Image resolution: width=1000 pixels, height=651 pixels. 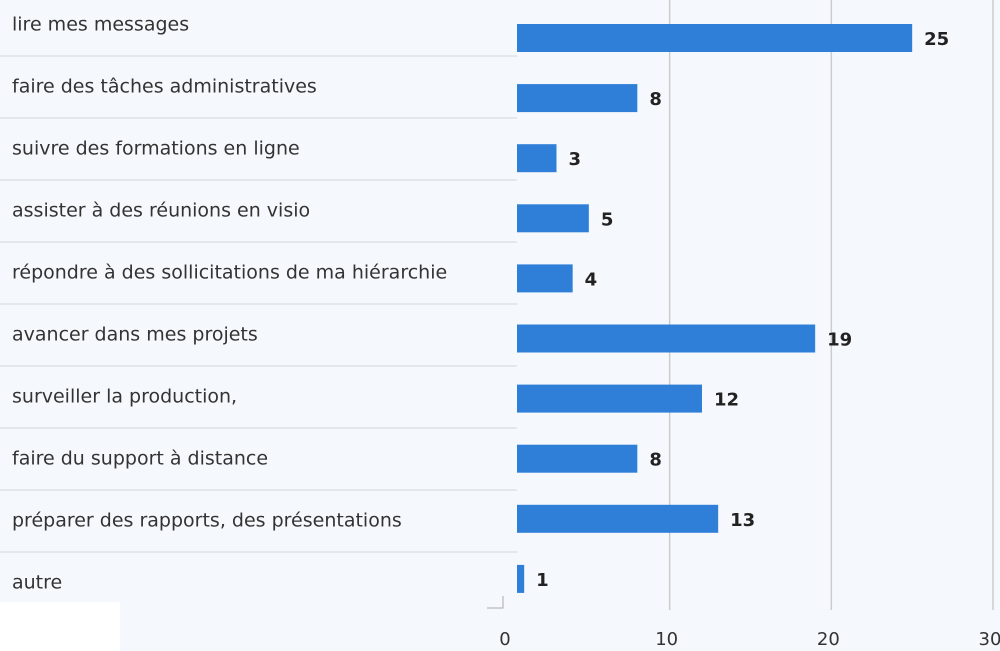 What do you see at coordinates (575, 159) in the screenshot?
I see `value-label: 3` at bounding box center [575, 159].